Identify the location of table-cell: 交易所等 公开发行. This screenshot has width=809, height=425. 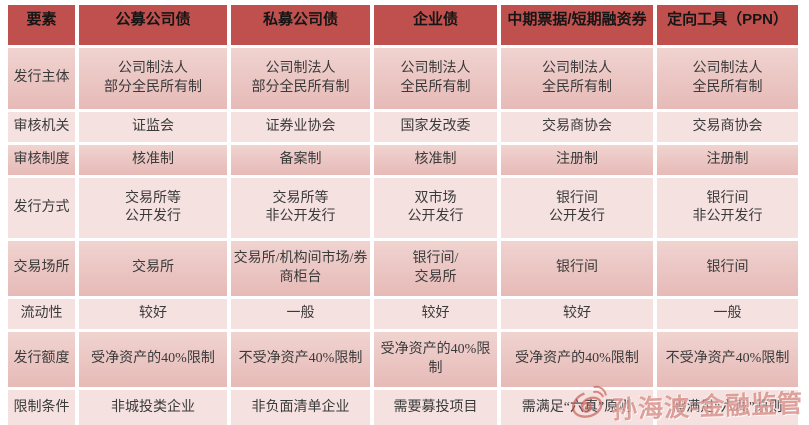
(153, 208).